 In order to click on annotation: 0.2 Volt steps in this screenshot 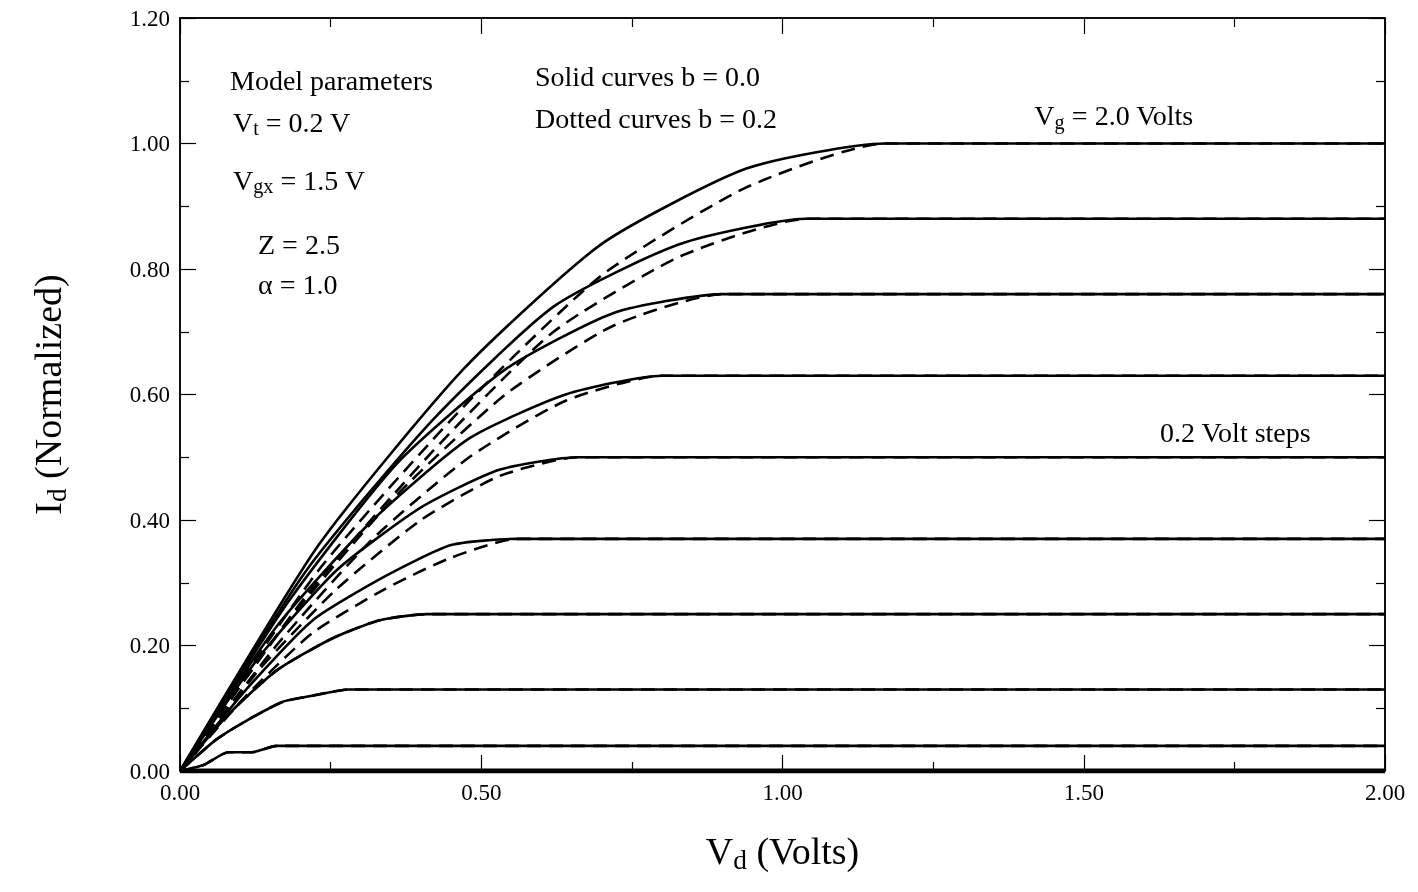, I will do `click(1235, 432)`.